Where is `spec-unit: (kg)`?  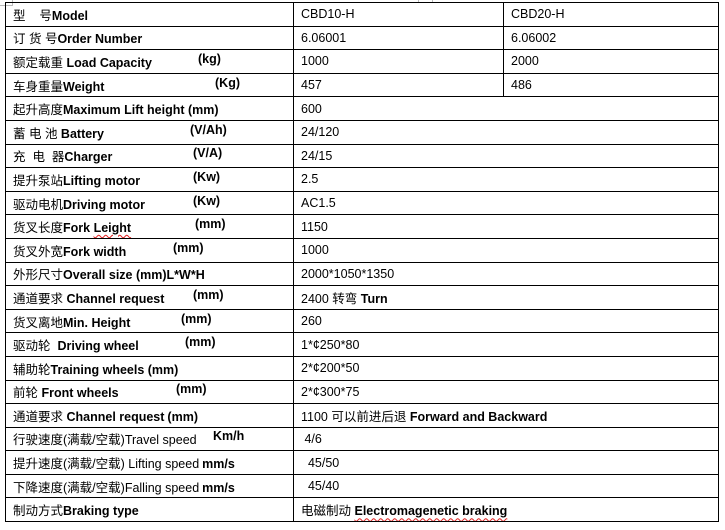 spec-unit: (kg) is located at coordinates (209, 58).